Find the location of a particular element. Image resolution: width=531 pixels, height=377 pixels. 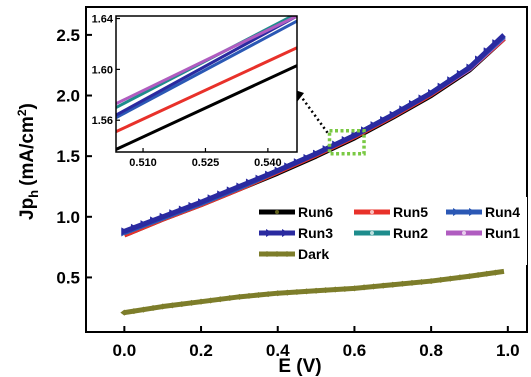

inset-frame is located at coordinates (206, 84).